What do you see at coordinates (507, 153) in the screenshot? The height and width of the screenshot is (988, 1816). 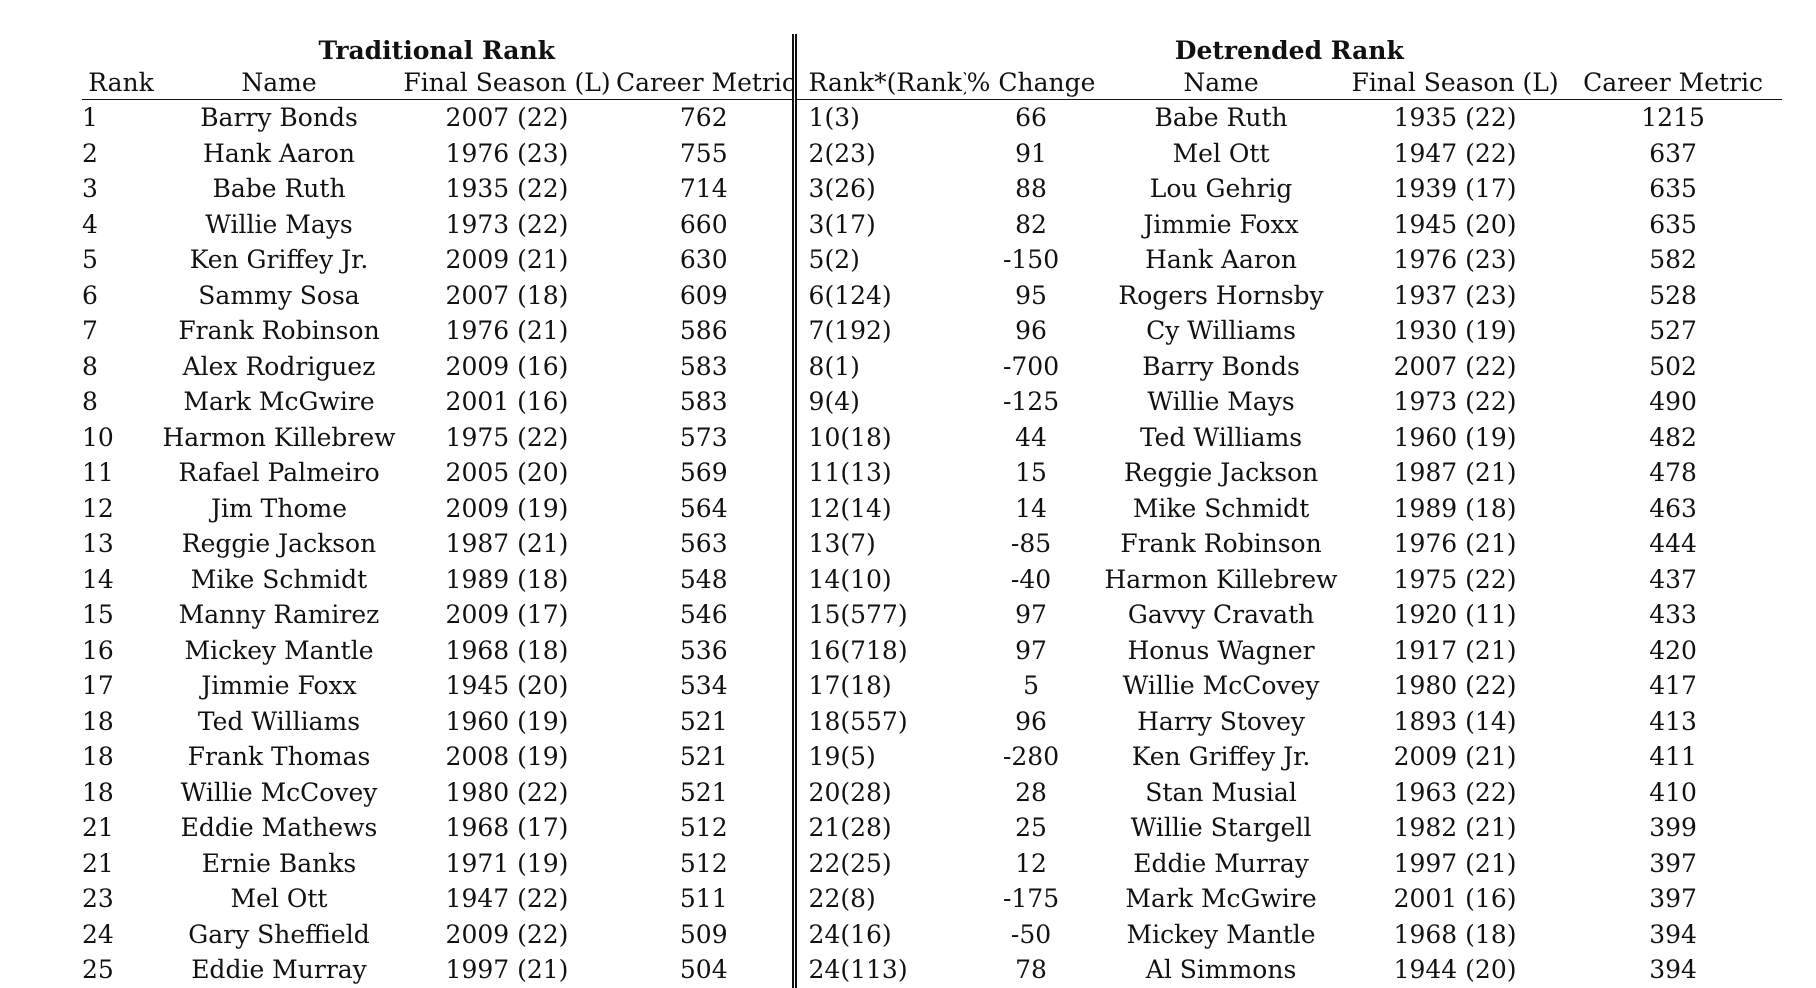 I see `final-season-cell: 1976 (23)` at bounding box center [507, 153].